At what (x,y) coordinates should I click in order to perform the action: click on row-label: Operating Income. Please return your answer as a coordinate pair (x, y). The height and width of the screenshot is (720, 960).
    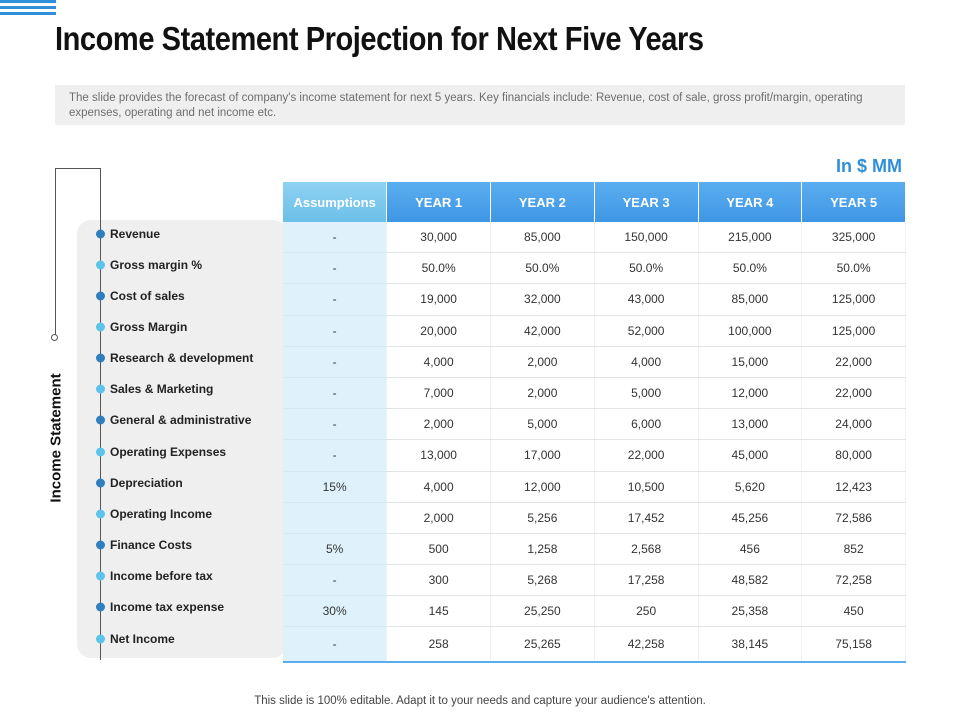
    Looking at the image, I should click on (161, 514).